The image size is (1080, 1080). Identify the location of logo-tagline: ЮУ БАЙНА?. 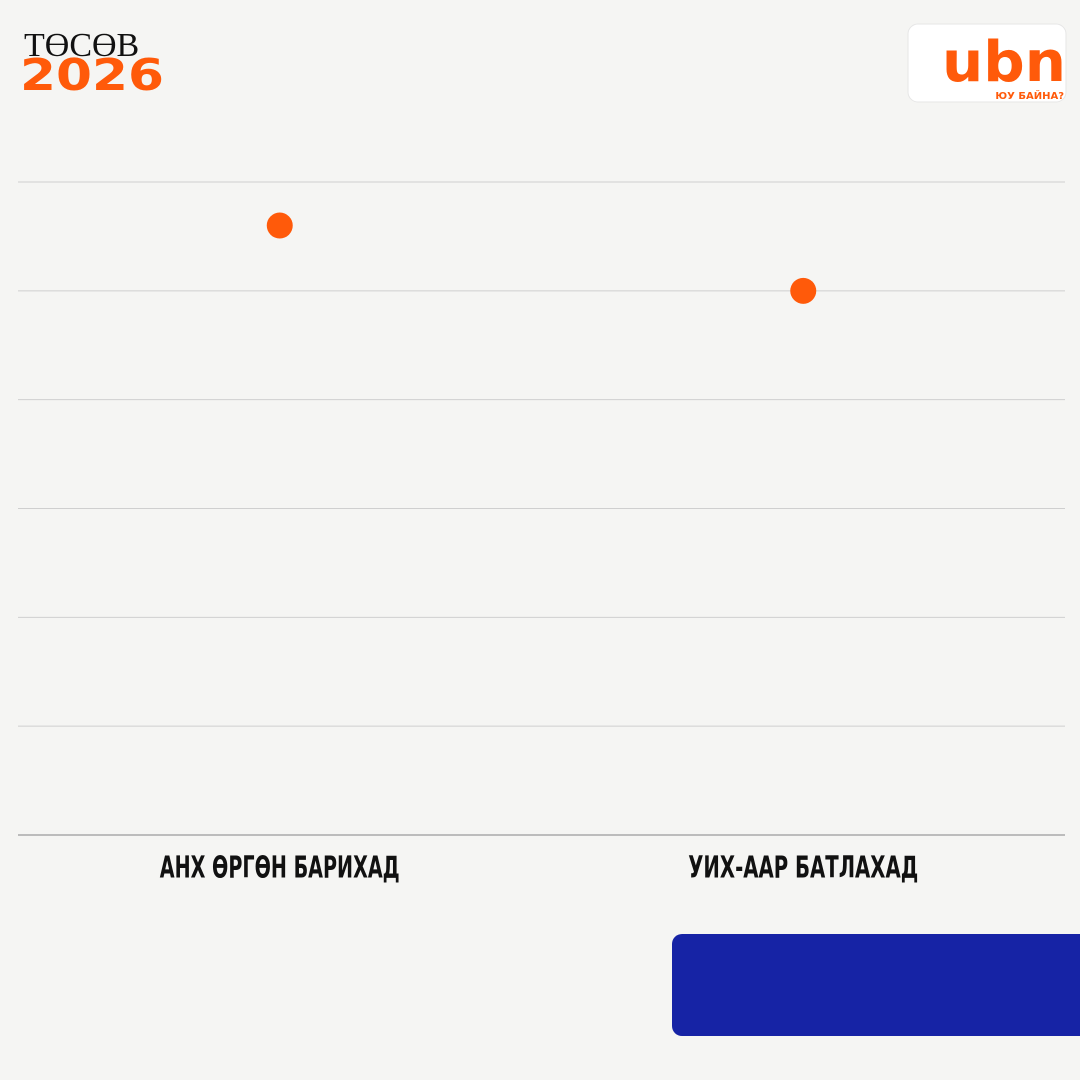
(1029, 95).